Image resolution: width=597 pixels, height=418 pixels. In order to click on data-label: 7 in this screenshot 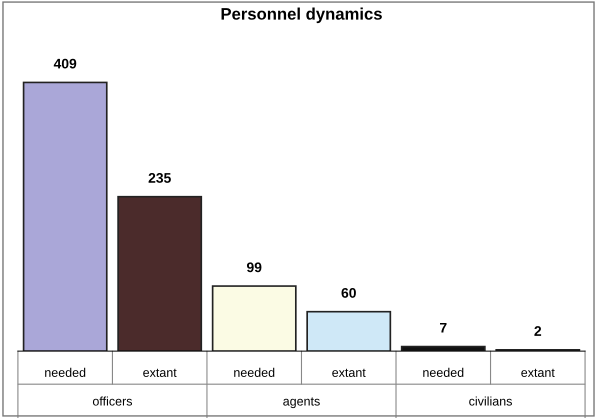, I will do `click(443, 327)`.